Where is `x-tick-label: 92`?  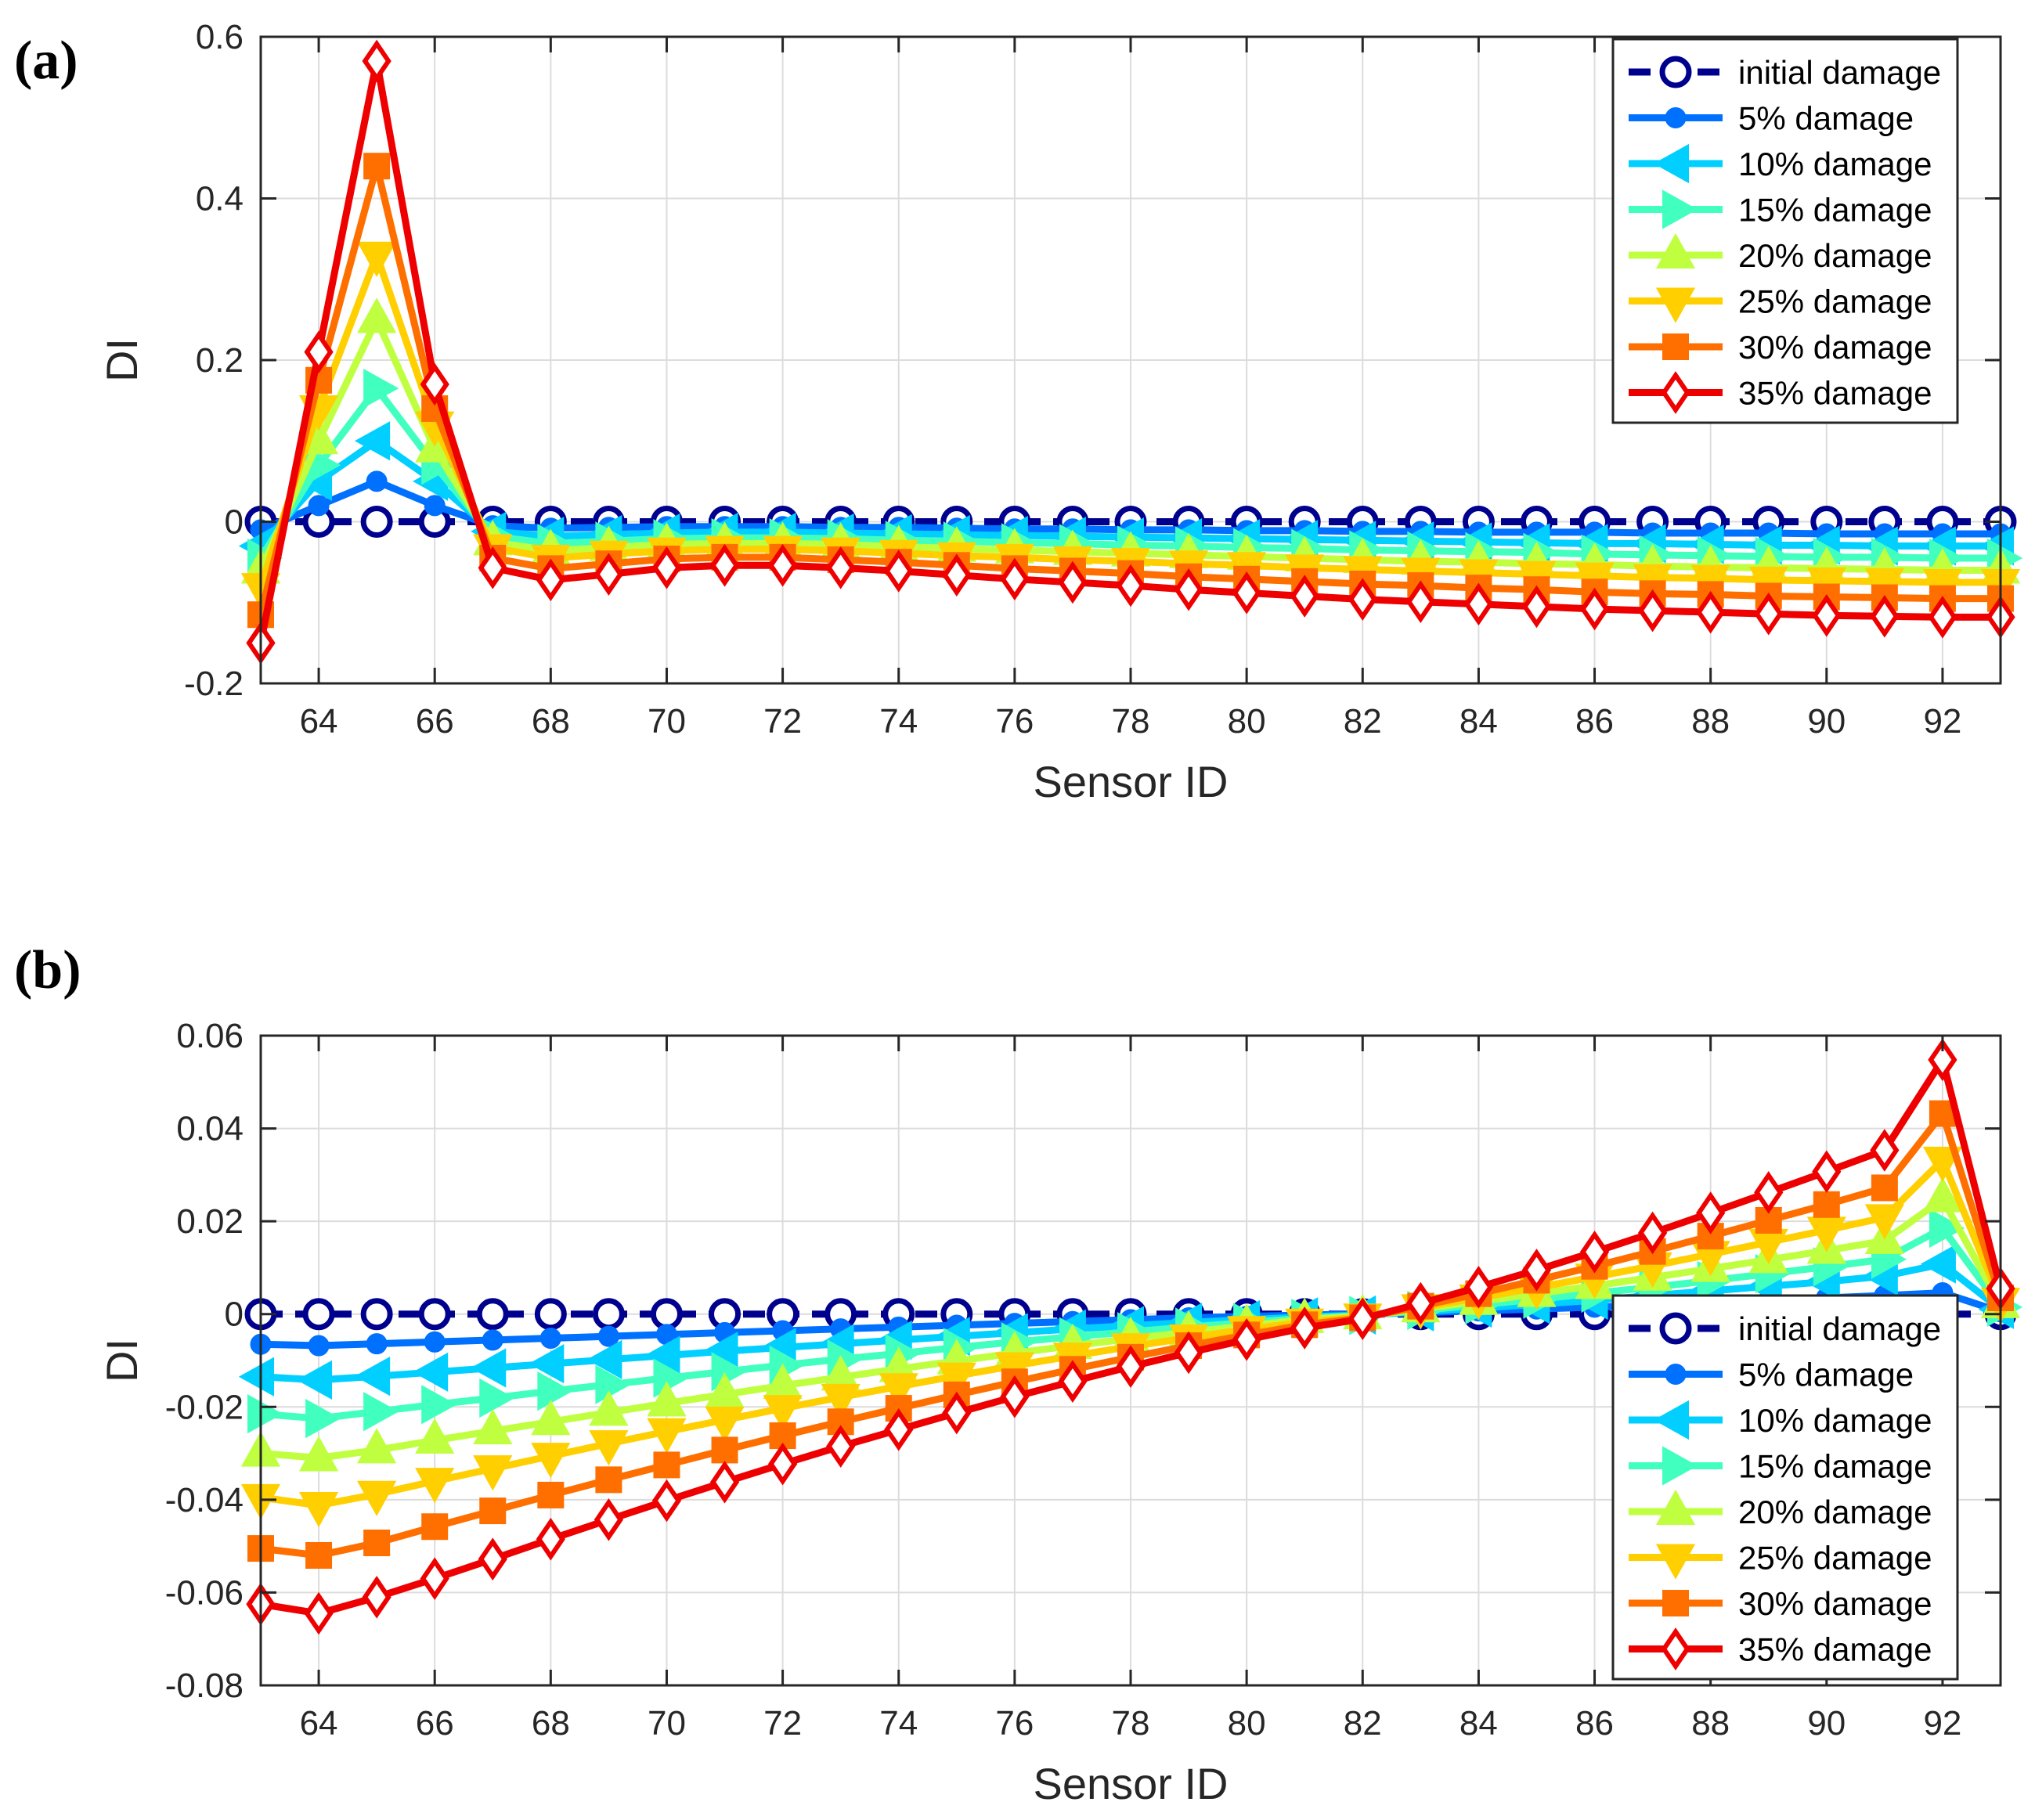 x-tick-label: 92 is located at coordinates (1942, 1723).